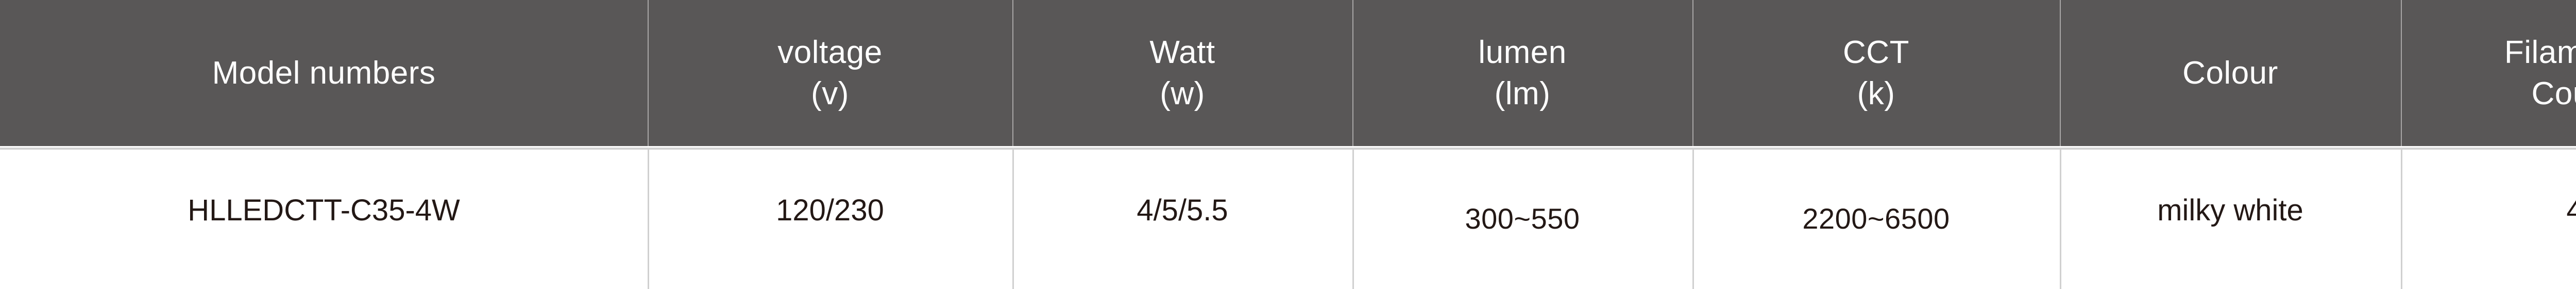  What do you see at coordinates (1182, 93) in the screenshot?
I see `column-header-unit: (w)` at bounding box center [1182, 93].